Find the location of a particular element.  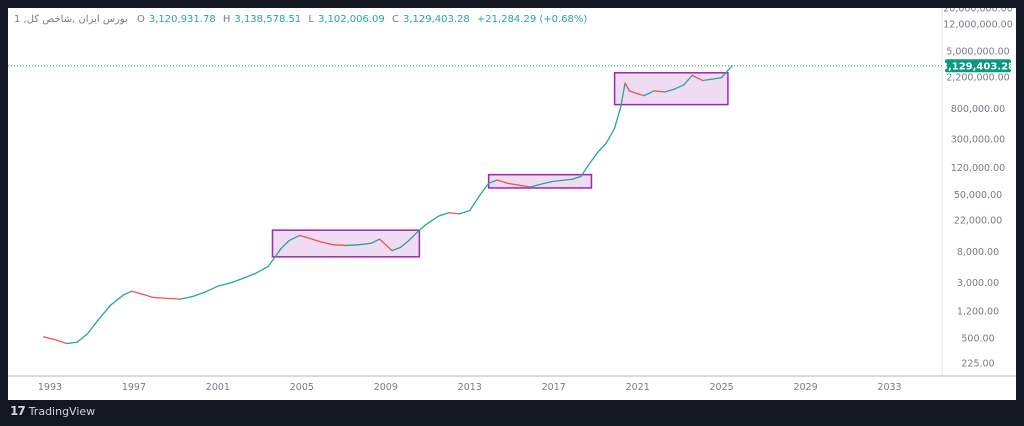

x-tick-label-9: 2029 is located at coordinates (805, 387).